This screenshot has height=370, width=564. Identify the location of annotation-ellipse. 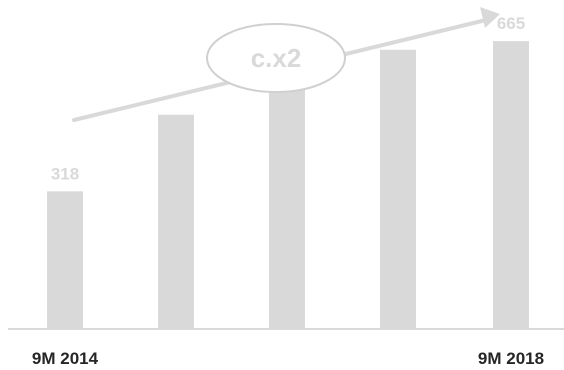
(276, 58).